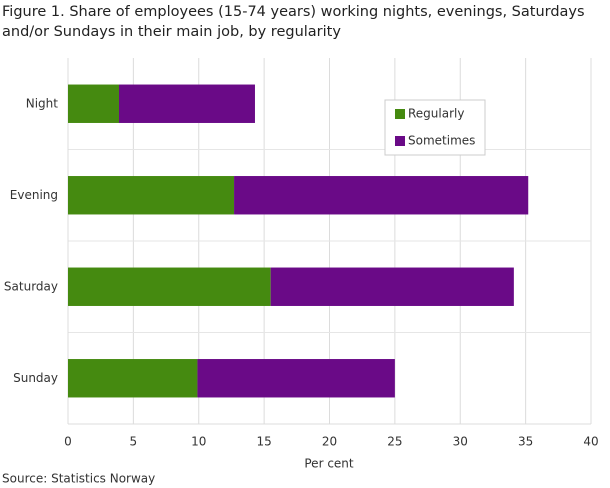 The image size is (610, 488). I want to click on y-tick-label: Saturday, so click(31, 286).